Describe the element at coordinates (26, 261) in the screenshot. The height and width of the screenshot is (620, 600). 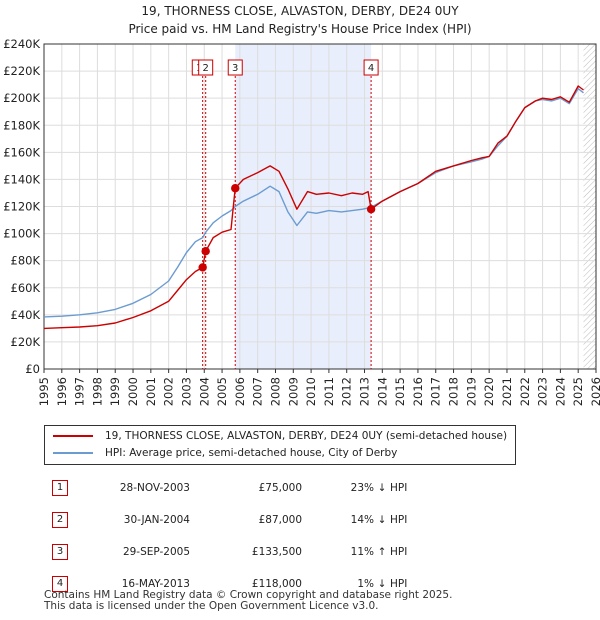
I see `y-tick-label: £80K` at that location.